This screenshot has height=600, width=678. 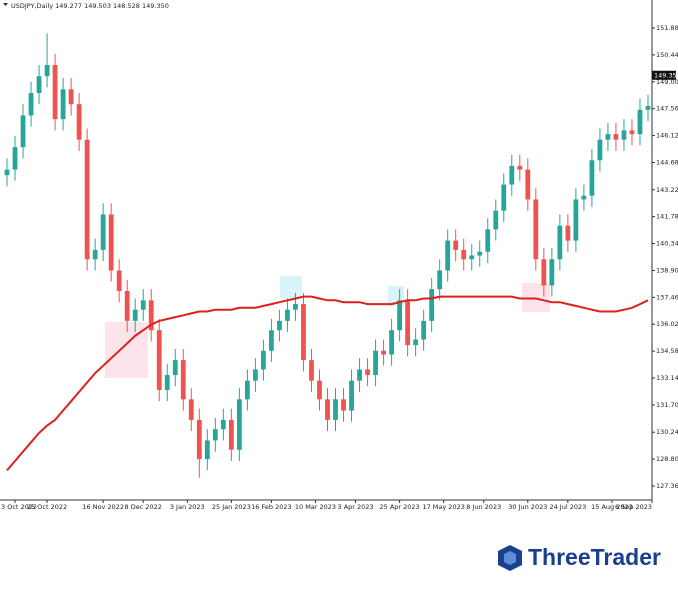 I want to click on y-tick-label: 127.360, so click(x=667, y=486).